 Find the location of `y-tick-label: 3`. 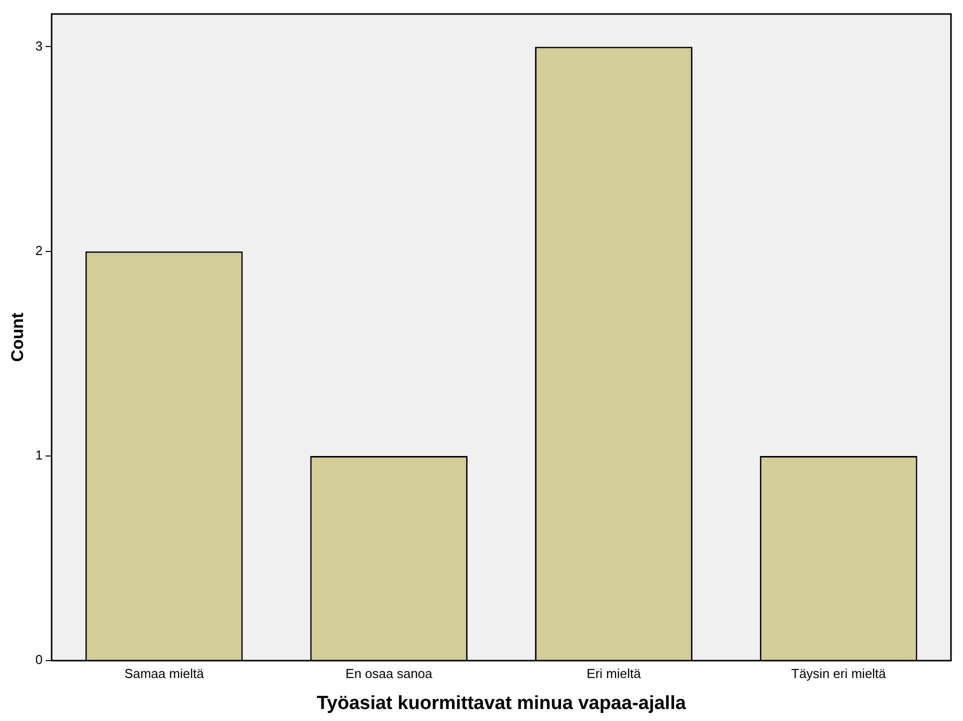

y-tick-label: 3 is located at coordinates (39, 46).